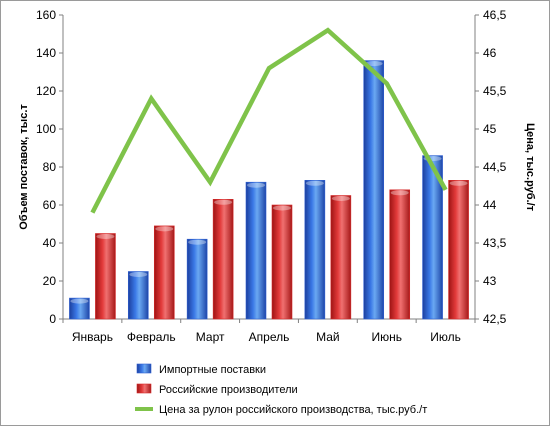  Describe the element at coordinates (495, 167) in the screenshot. I see `y2-tick-label: 44,5` at that location.